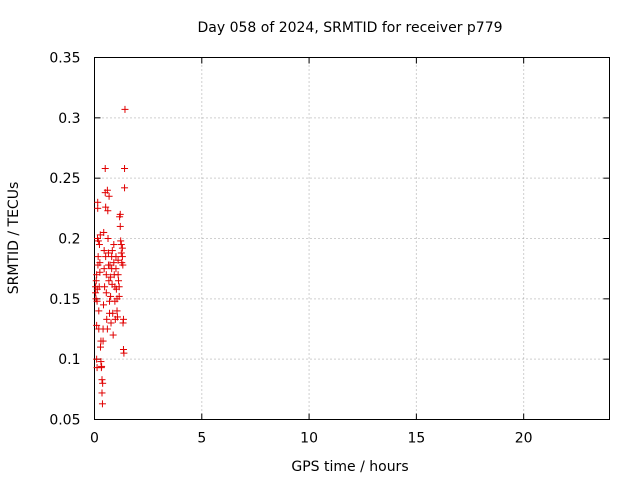 The height and width of the screenshot is (480, 640). Describe the element at coordinates (64, 179) in the screenshot. I see `y-tick-label: 0.25` at that location.